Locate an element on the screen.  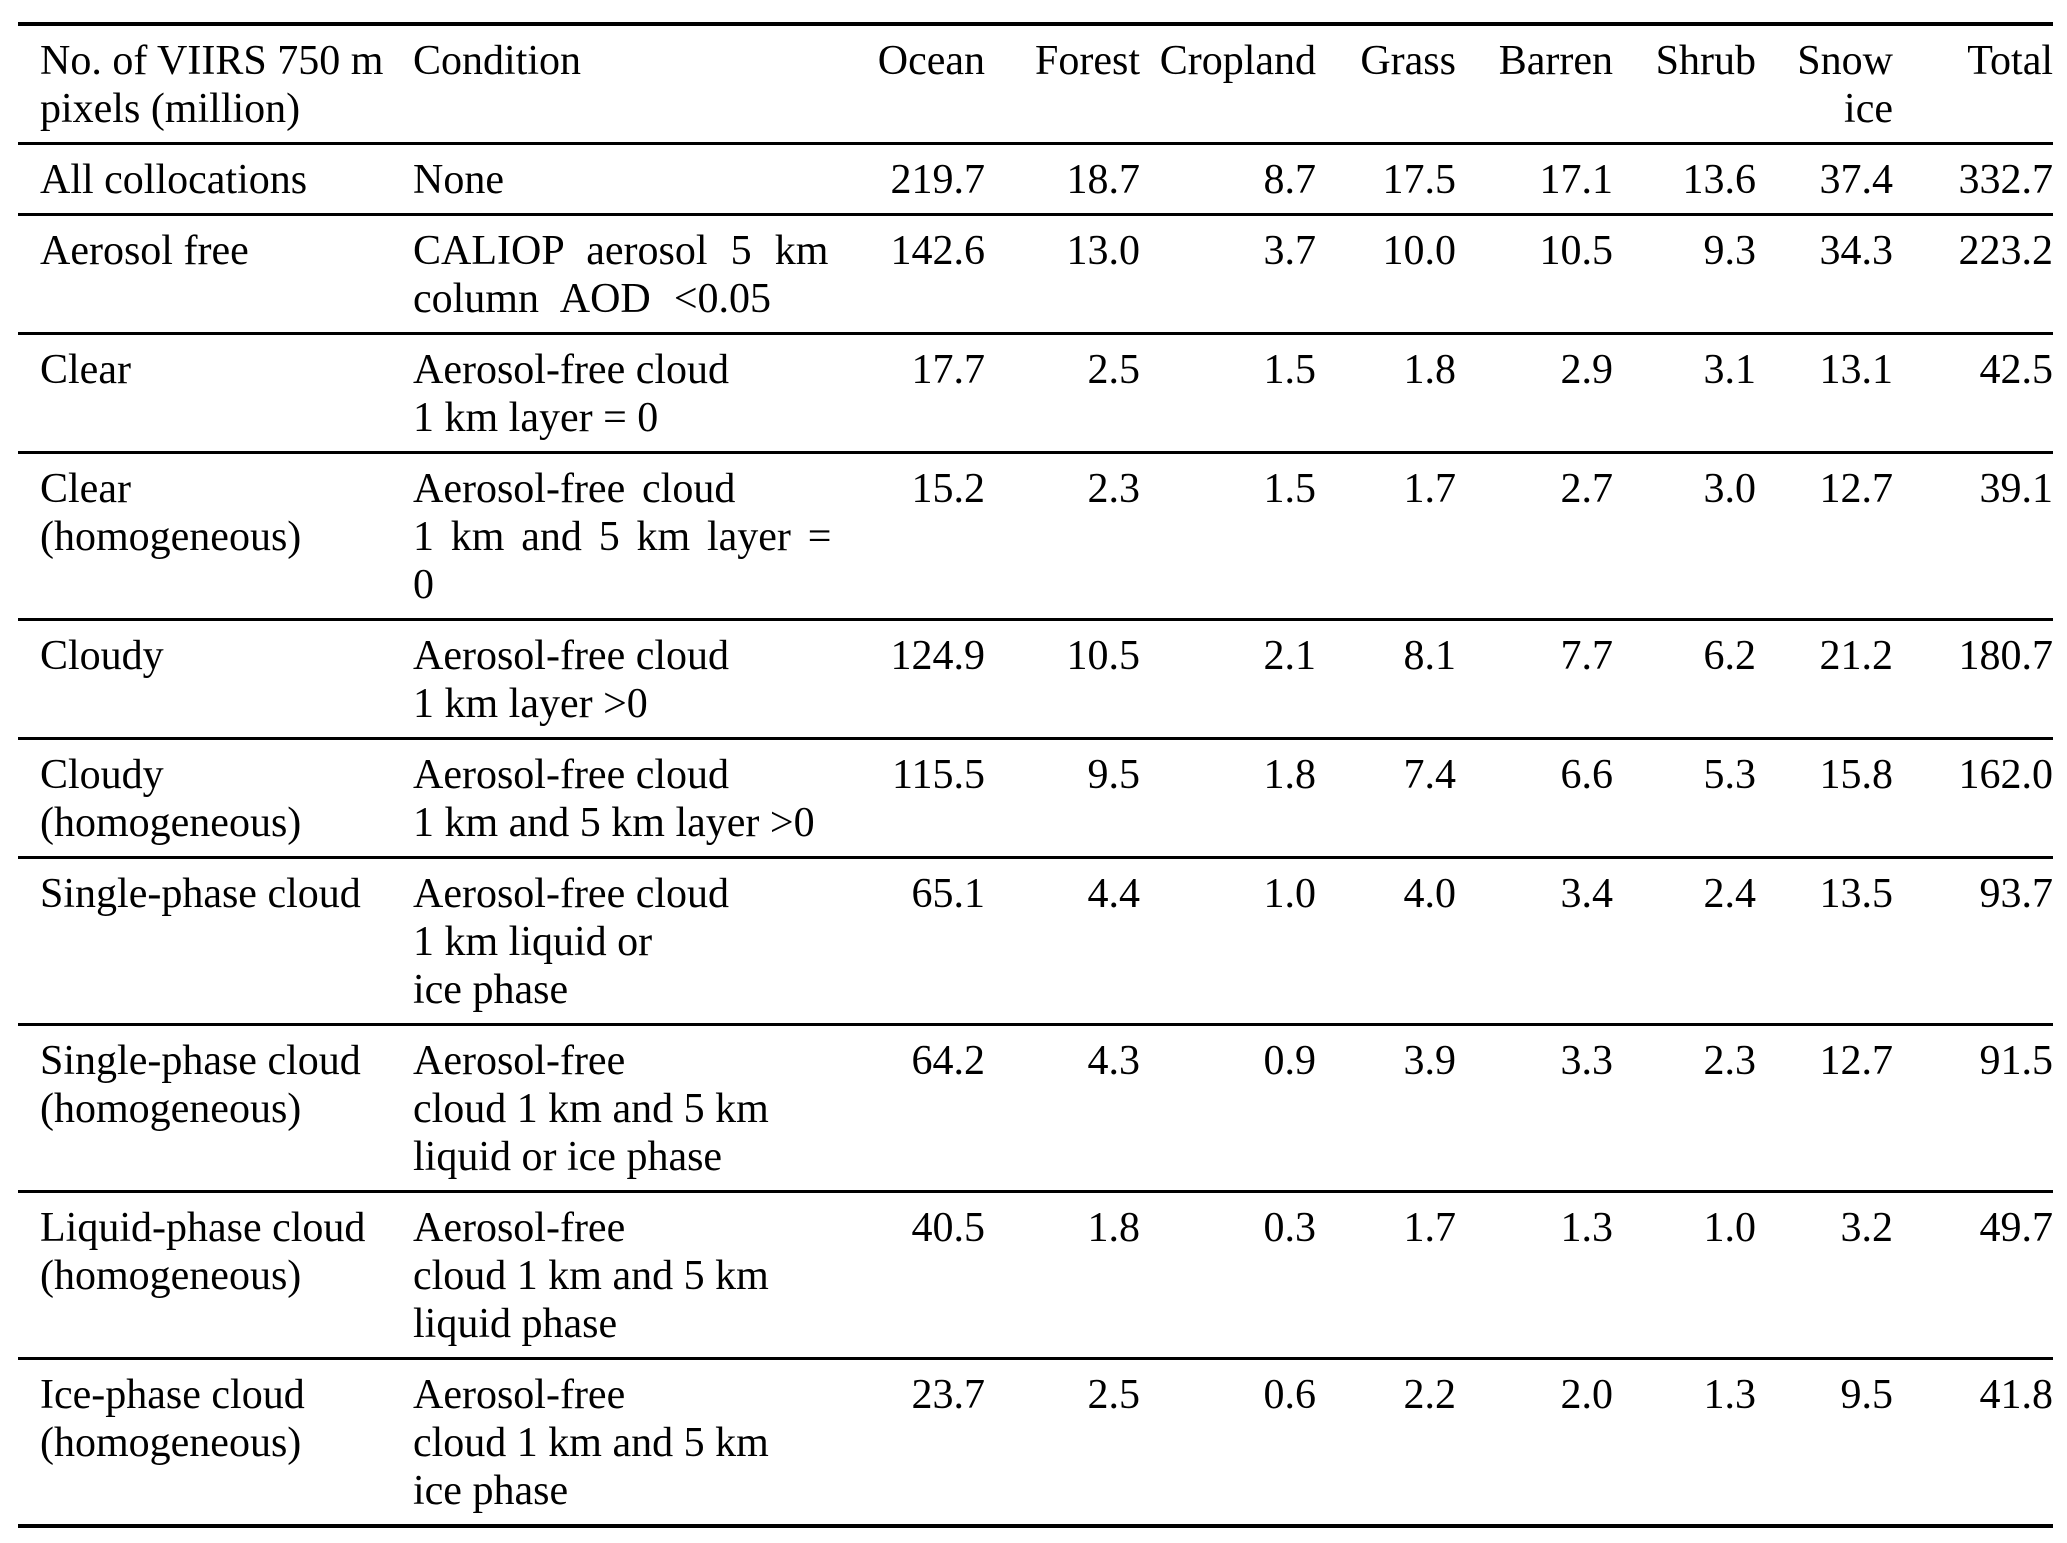
condition-cell: None is located at coordinates (458, 180).